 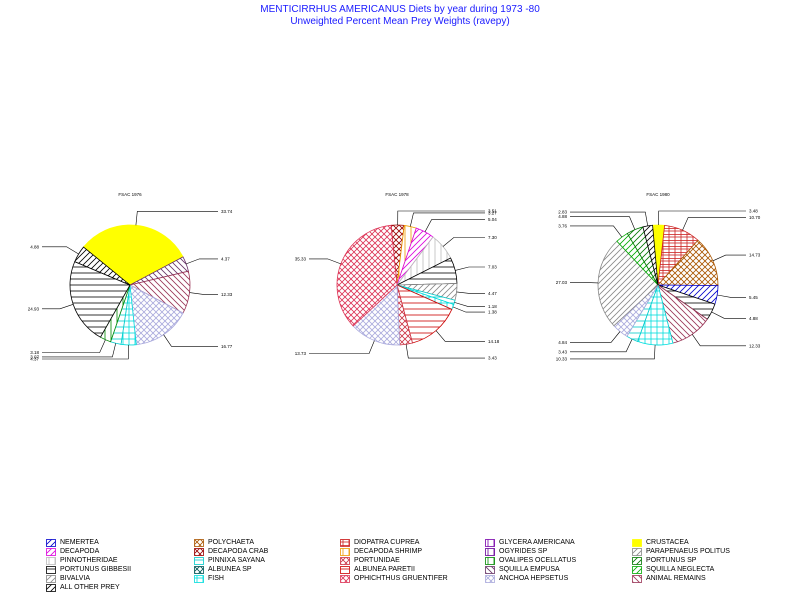 What do you see at coordinates (667, 542) in the screenshot?
I see `legend-label: CRUSTACEA` at bounding box center [667, 542].